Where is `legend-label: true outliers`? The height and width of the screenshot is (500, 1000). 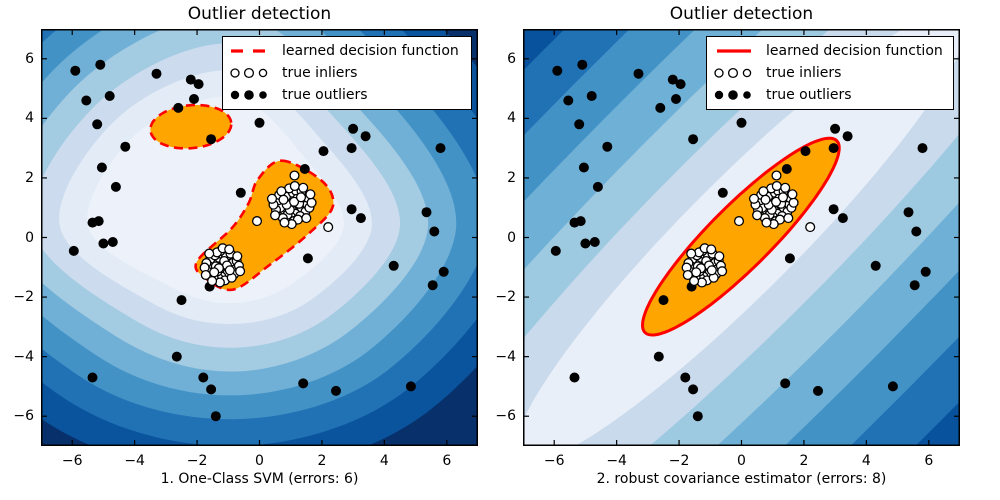 legend-label: true outliers is located at coordinates (809, 95).